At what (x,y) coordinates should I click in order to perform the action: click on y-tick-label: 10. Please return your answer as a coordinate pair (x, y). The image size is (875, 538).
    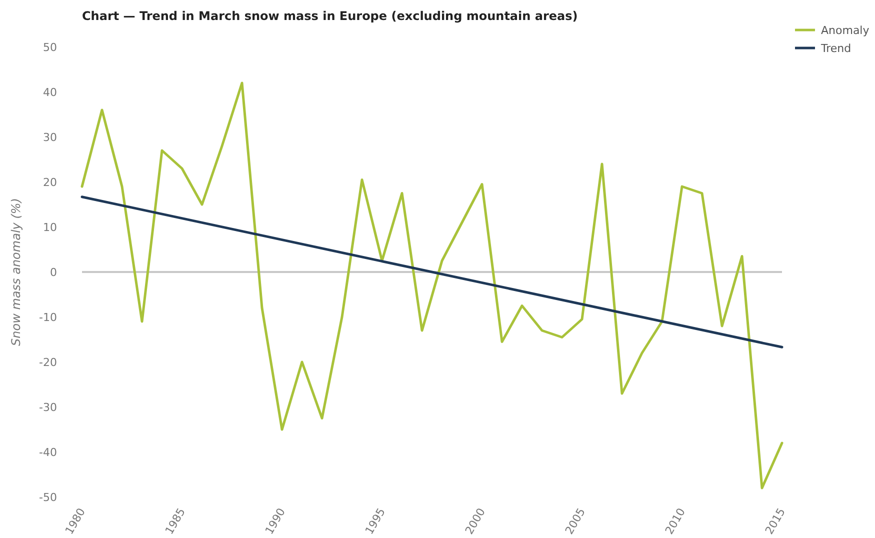
    Looking at the image, I should click on (50, 227).